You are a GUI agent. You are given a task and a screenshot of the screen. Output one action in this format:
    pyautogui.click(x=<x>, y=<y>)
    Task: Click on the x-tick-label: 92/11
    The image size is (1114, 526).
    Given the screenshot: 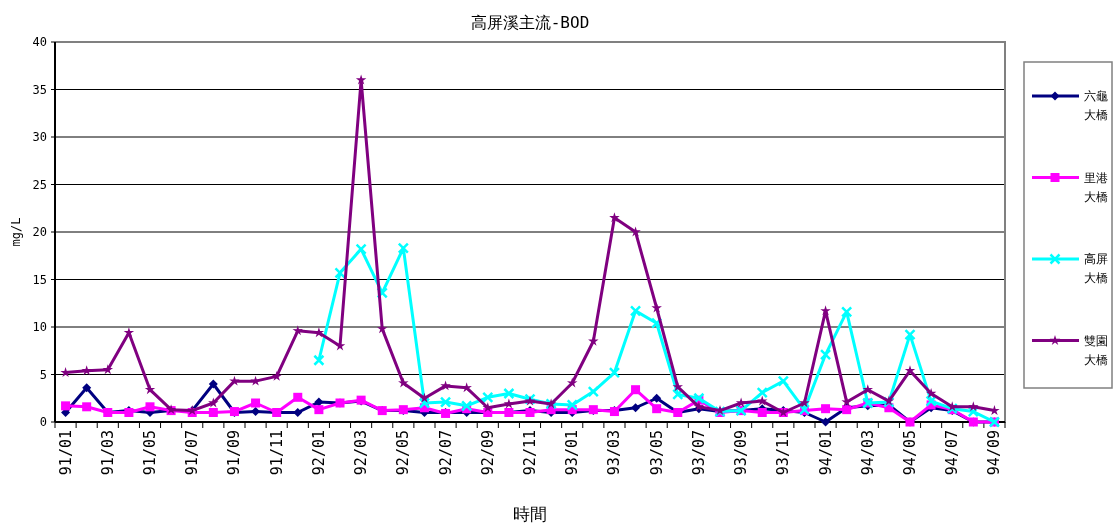 What is the action you would take?
    pyautogui.click(x=530, y=453)
    